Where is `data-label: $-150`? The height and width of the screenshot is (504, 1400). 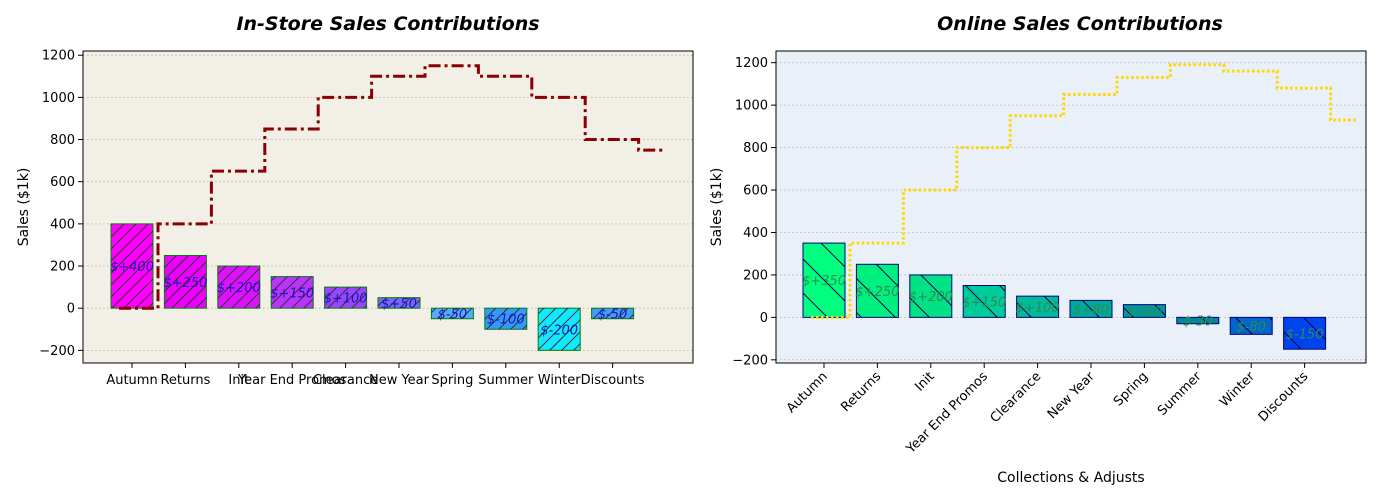 data-label: $-150 is located at coordinates (1305, 334).